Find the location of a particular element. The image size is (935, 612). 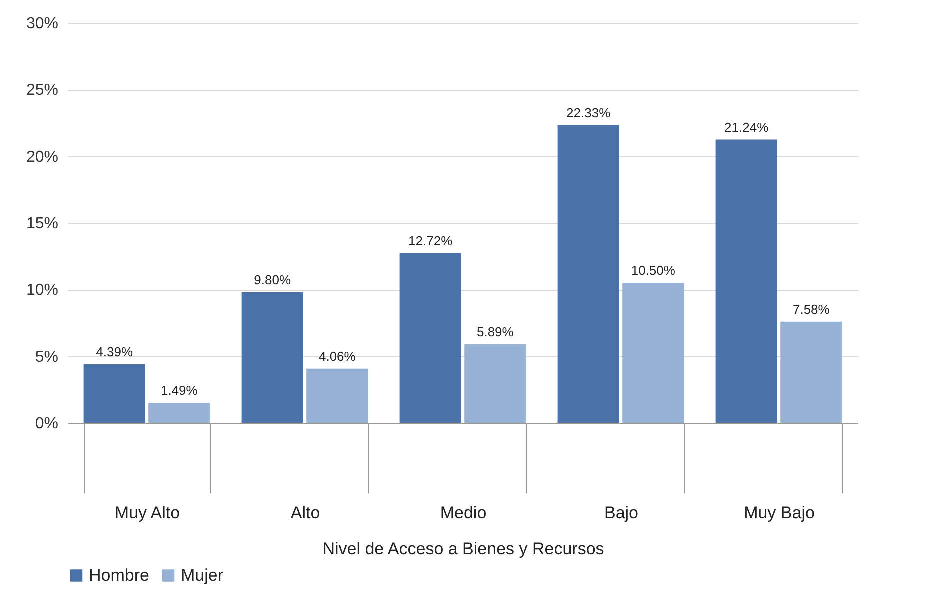

data-label: 21.24% is located at coordinates (747, 127).